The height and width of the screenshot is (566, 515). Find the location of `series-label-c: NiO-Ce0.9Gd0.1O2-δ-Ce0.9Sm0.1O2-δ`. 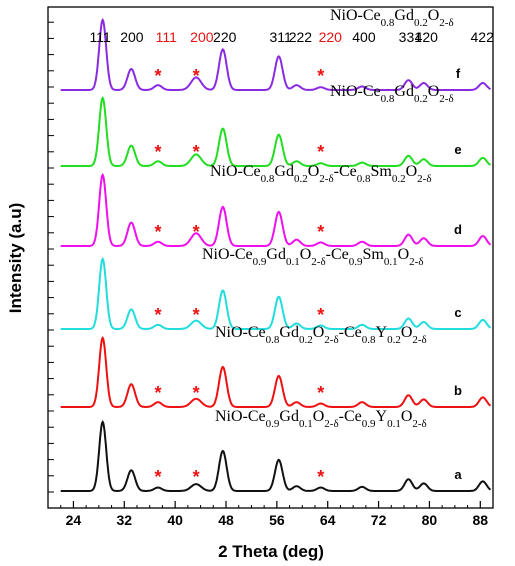

series-label-c: NiO-Ce0.9Gd0.1O2-δ-Ce0.9Sm0.1O2-δ is located at coordinates (313, 257).